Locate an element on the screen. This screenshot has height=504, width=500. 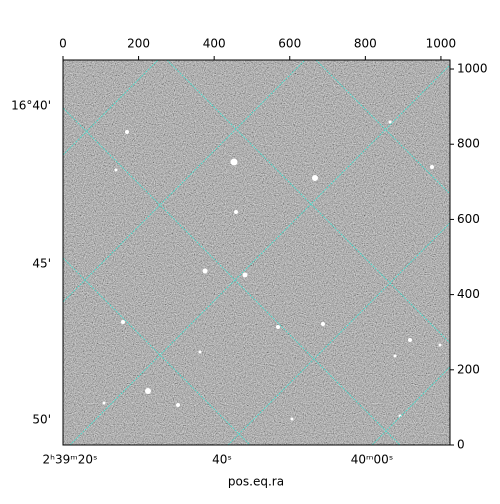
y-tick-label: 1000 is located at coordinates (472, 69).